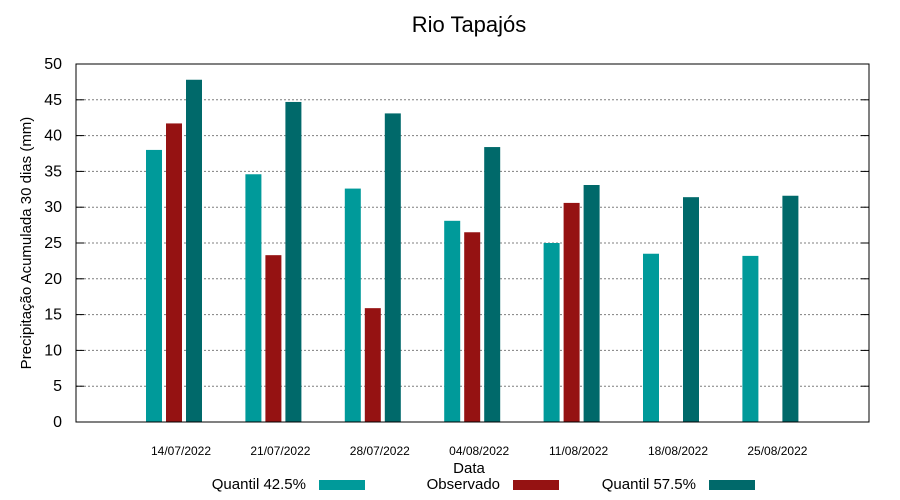 The height and width of the screenshot is (500, 900). Describe the element at coordinates (53, 136) in the screenshot. I see `y-tick-label: 40` at that location.